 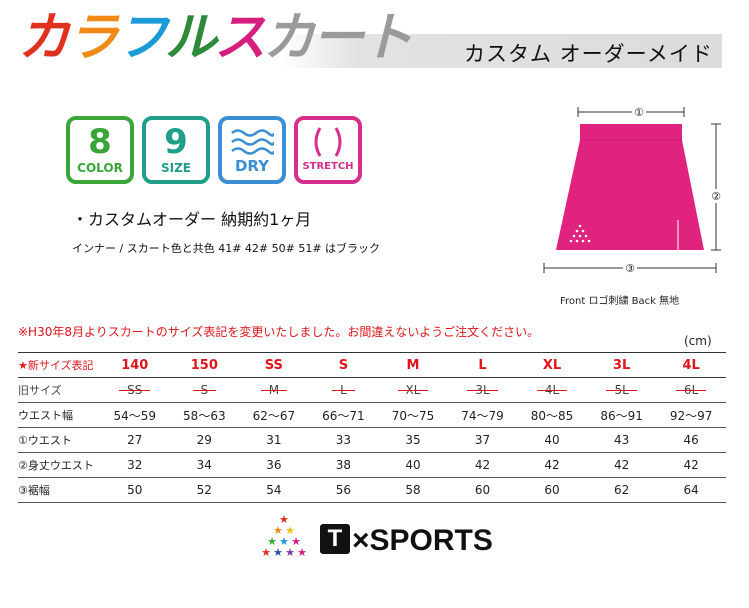 What do you see at coordinates (204, 440) in the screenshot?
I see `table-cell: 29` at bounding box center [204, 440].